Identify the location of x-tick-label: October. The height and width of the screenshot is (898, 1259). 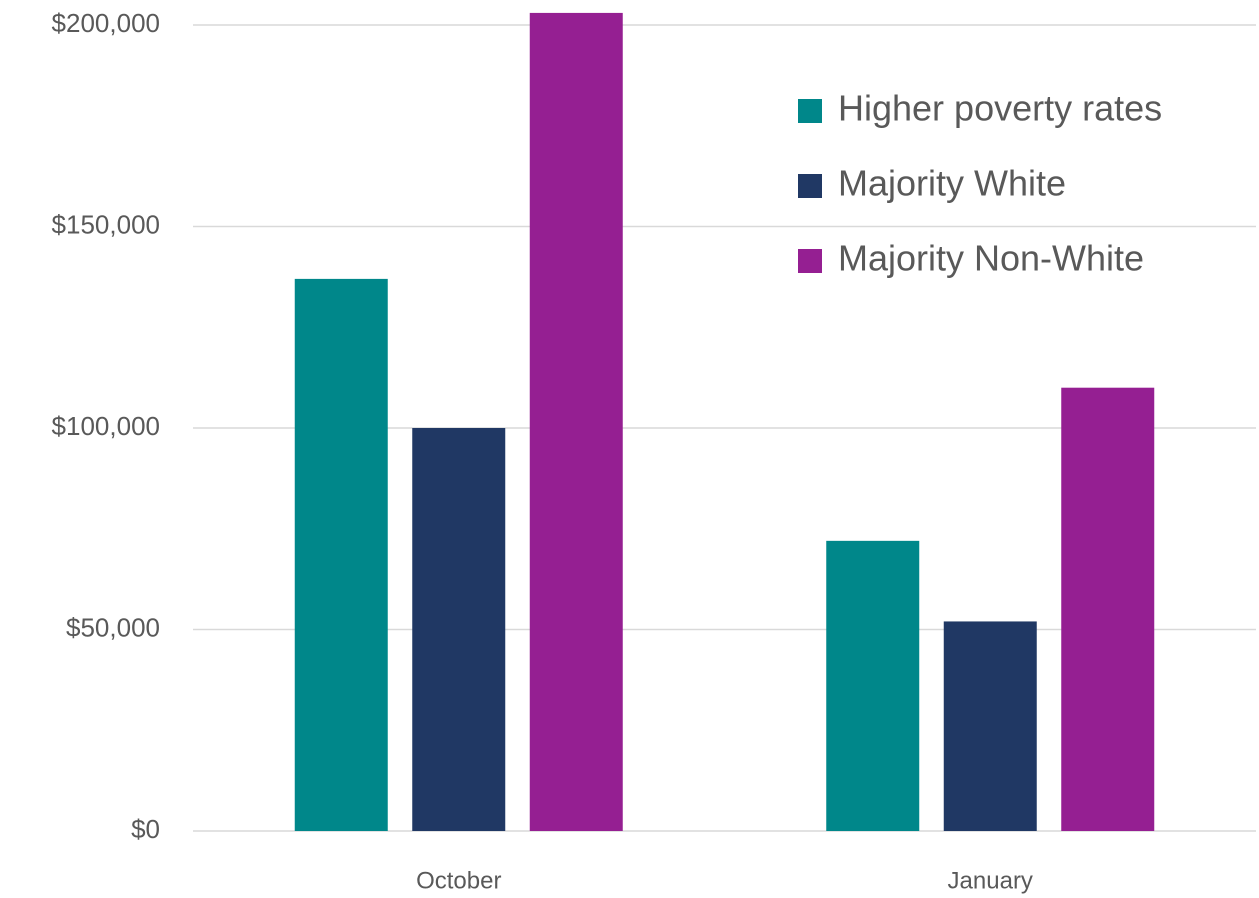
(458, 880).